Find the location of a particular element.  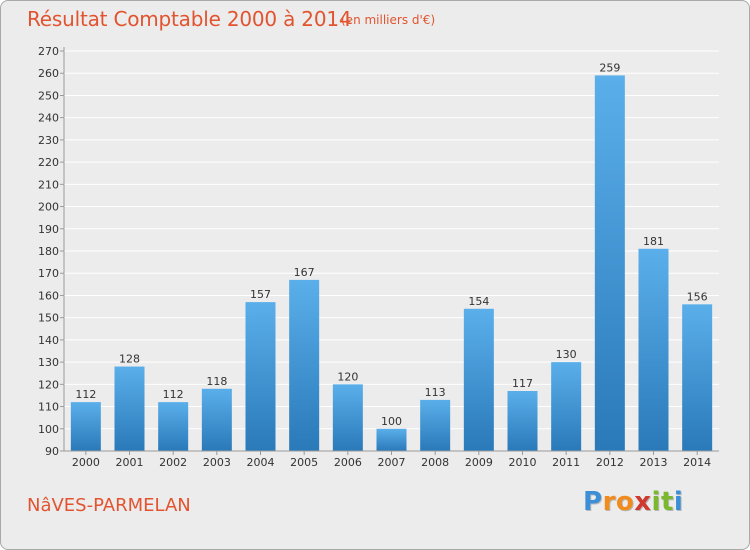

x-tick-label: 2008 is located at coordinates (435, 462).